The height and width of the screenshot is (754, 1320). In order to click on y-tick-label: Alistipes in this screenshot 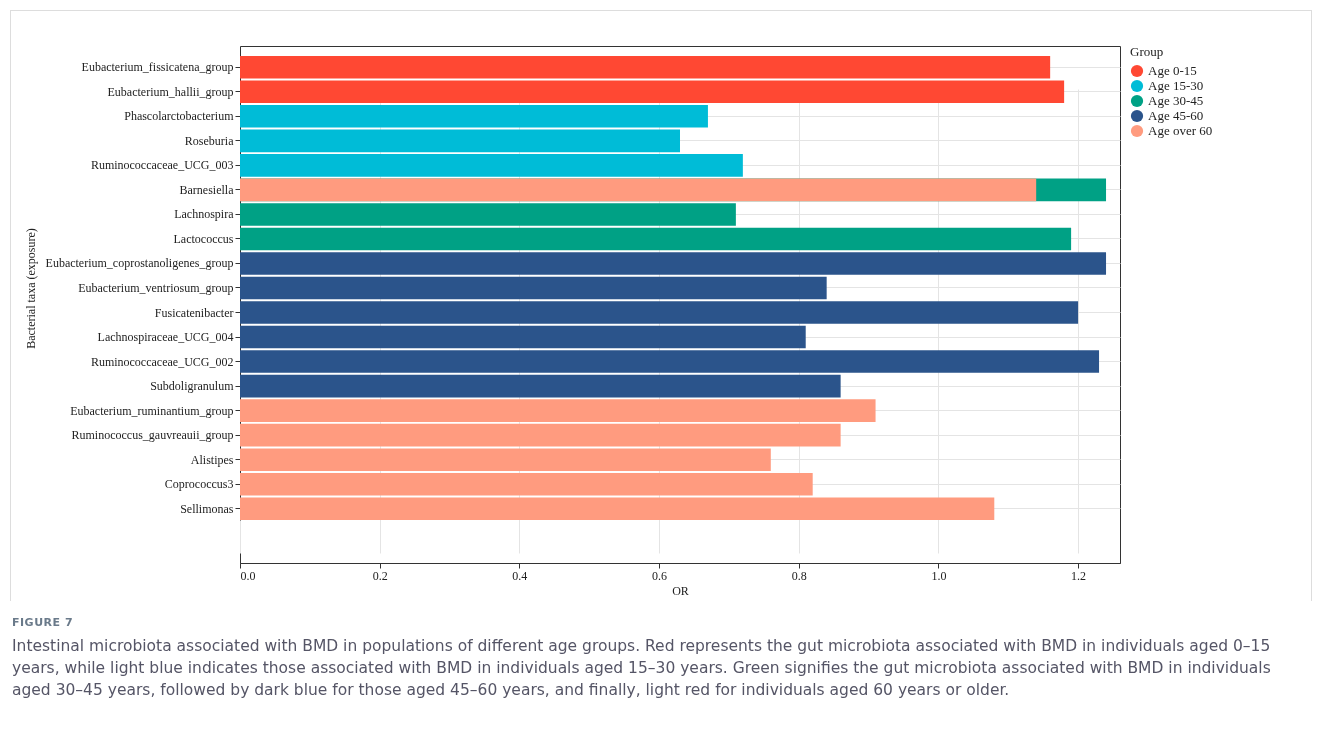, I will do `click(212, 459)`.